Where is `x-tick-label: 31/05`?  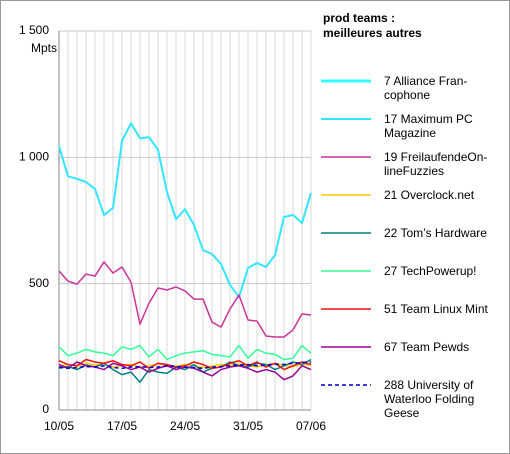
x-tick-label: 31/05 is located at coordinates (248, 426).